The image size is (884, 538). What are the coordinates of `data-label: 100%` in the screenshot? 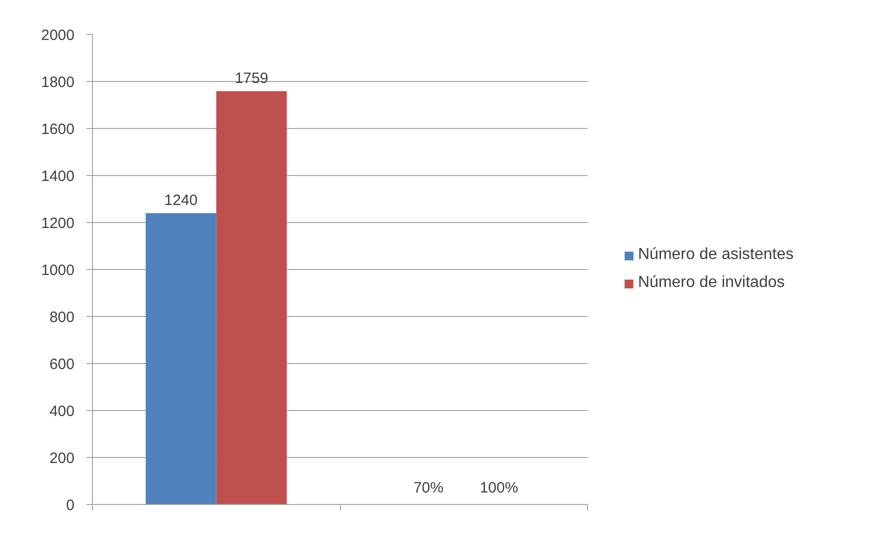 It's located at (499, 487).